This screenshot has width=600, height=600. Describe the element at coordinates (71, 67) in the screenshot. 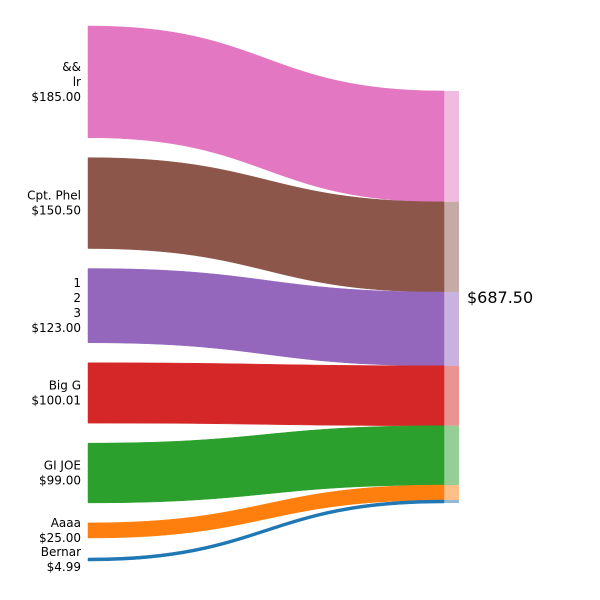

I see `source-label-line: &&` at that location.